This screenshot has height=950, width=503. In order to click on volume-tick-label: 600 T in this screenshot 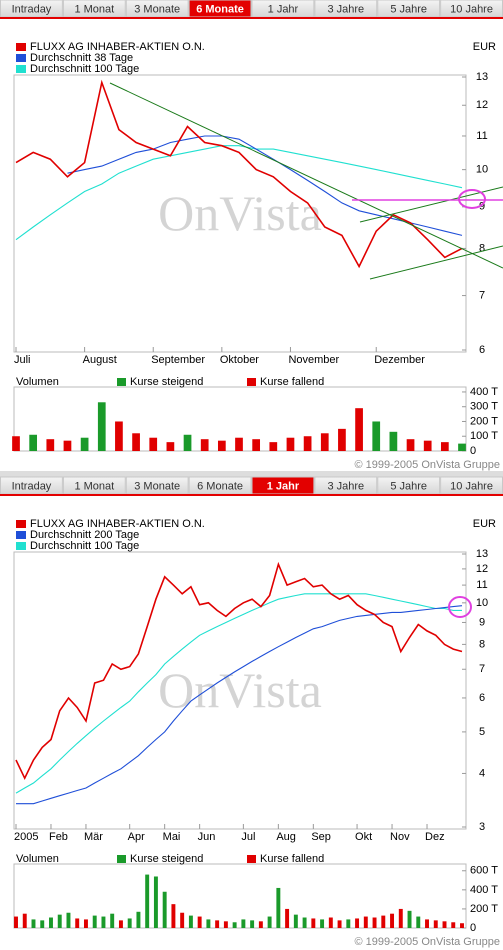, I will do `click(484, 871)`.